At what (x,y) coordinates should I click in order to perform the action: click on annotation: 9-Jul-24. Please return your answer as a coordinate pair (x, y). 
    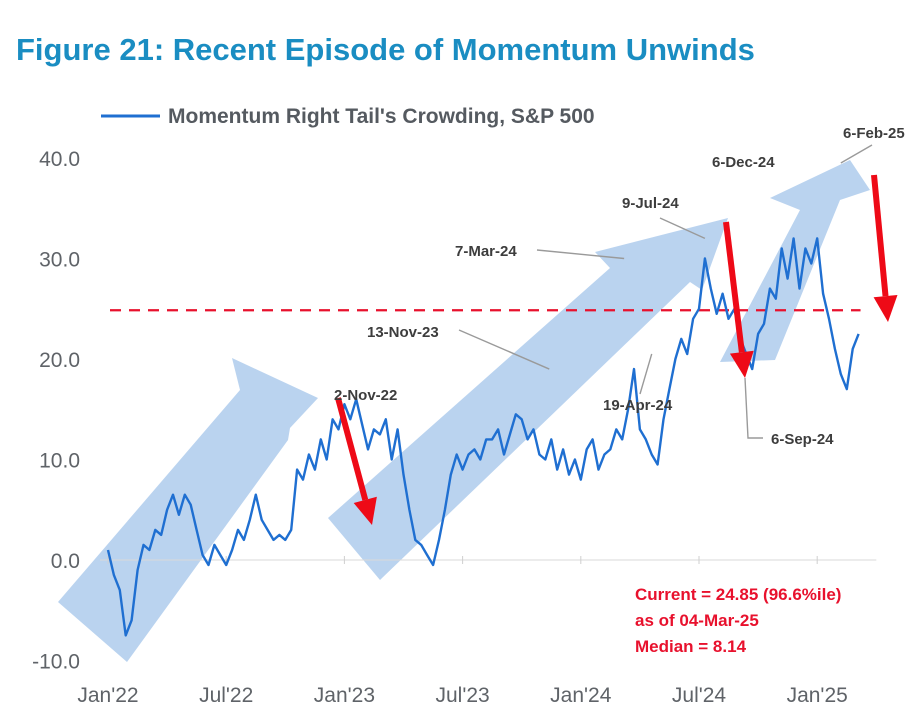
    Looking at the image, I should click on (664, 217).